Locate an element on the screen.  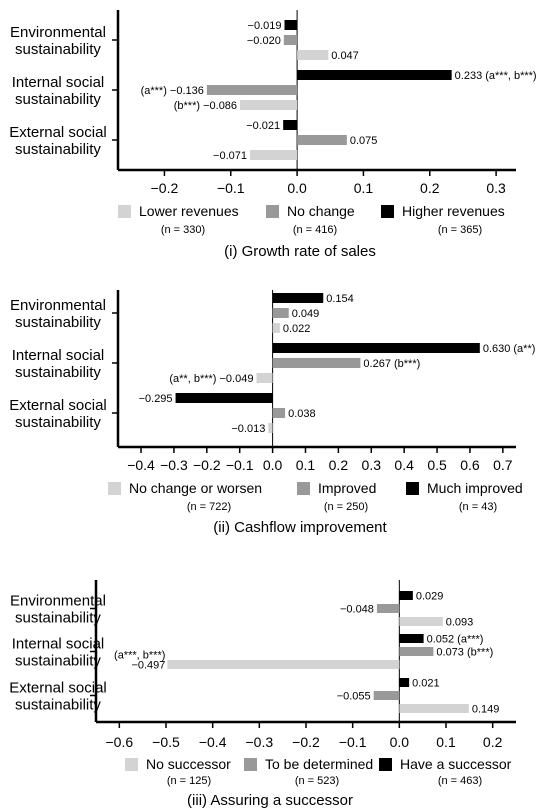
panel2-data-label: 0.630 (a**) is located at coordinates (509, 349).